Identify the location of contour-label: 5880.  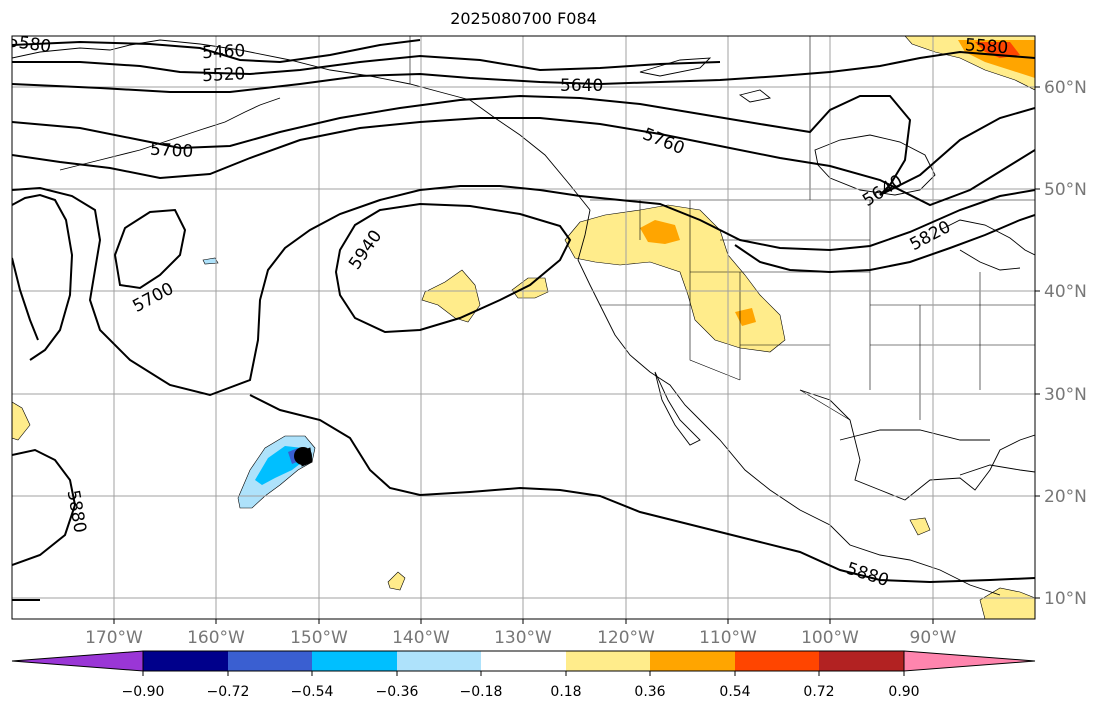
(867, 575).